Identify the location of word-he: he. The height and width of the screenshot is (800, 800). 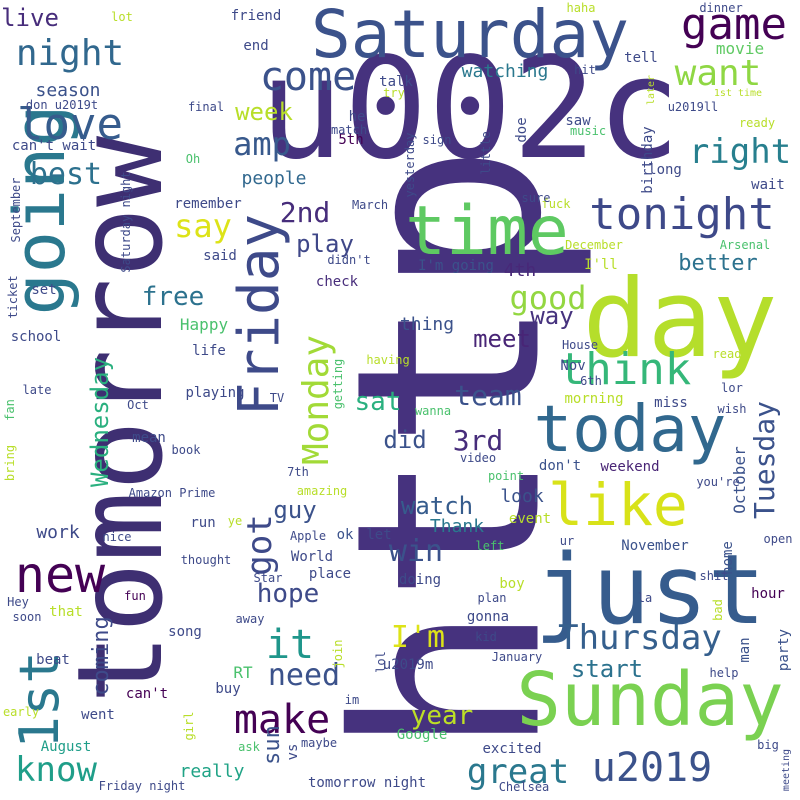
(357, 117).